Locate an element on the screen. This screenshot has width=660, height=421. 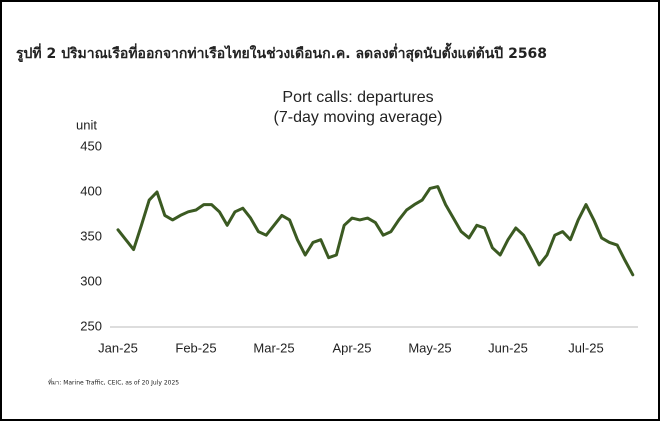
y-tick-label: 300 is located at coordinates (91, 280).